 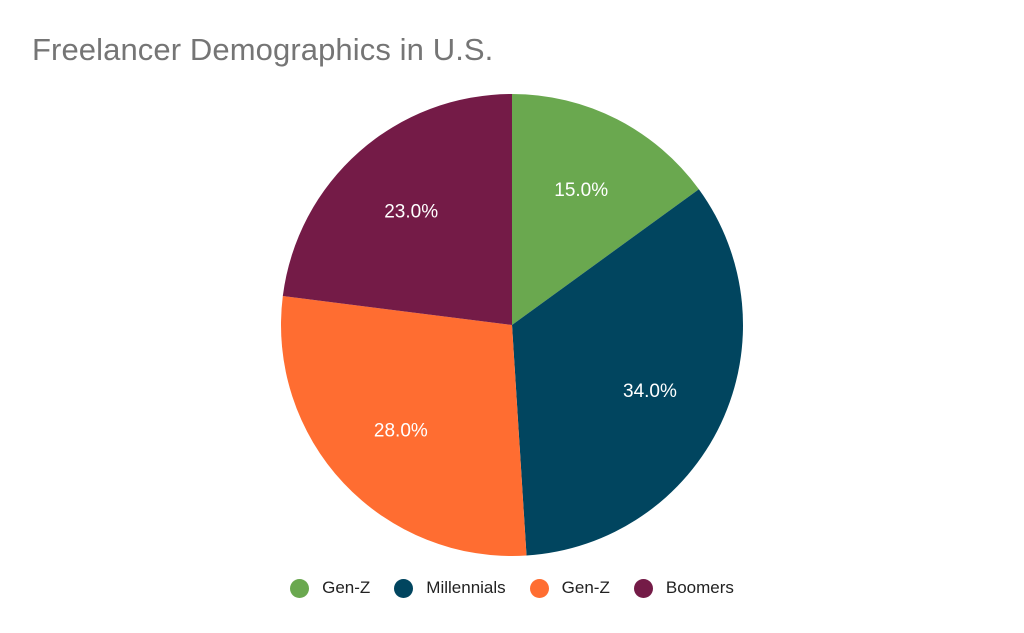 I want to click on legend-item-millennials: Millennials, so click(x=450, y=588).